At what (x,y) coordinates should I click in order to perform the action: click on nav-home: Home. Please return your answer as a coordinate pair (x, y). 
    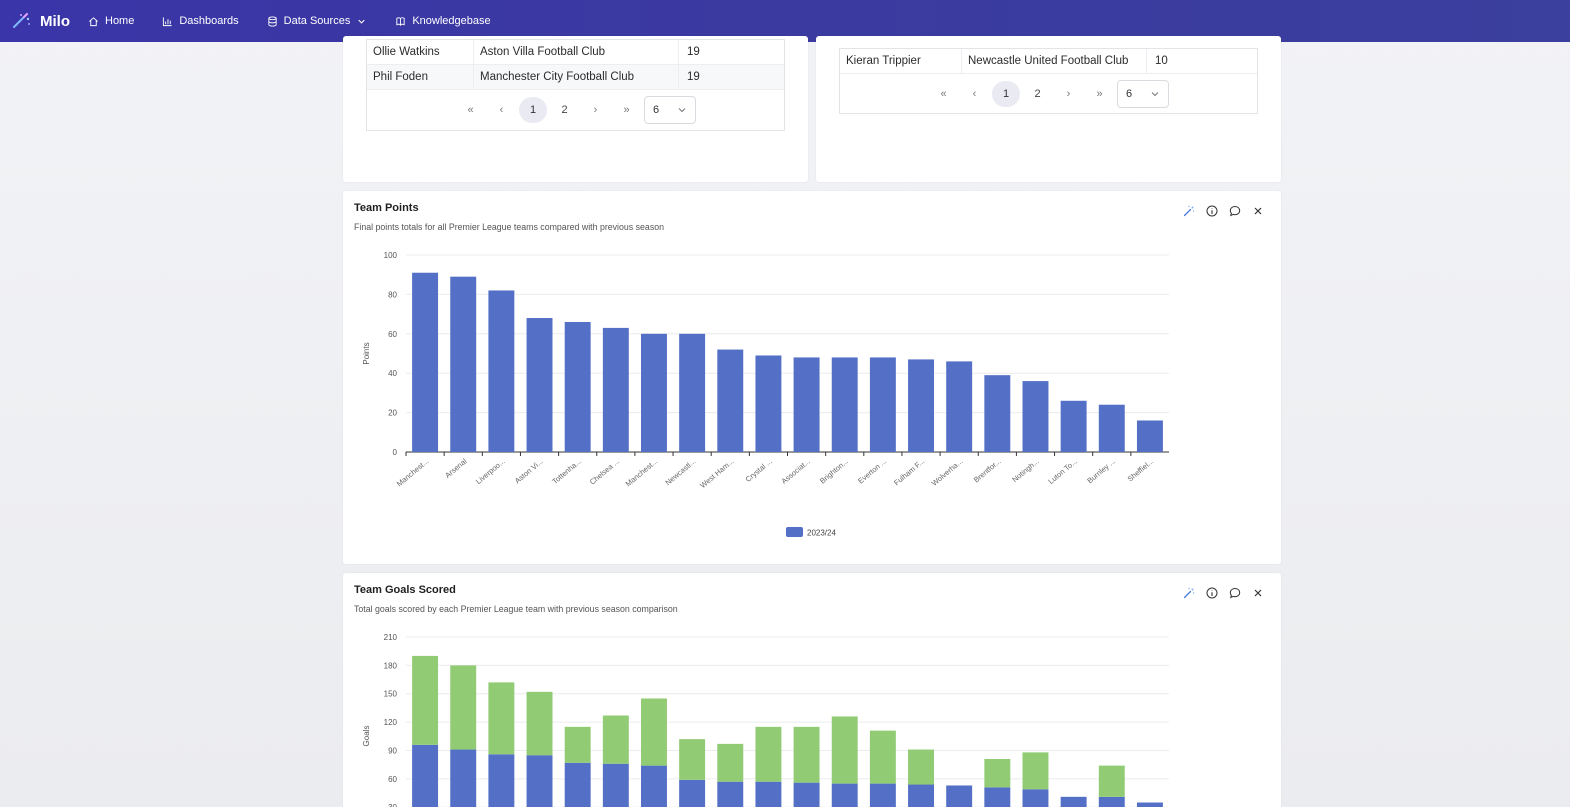
    Looking at the image, I should click on (111, 21).